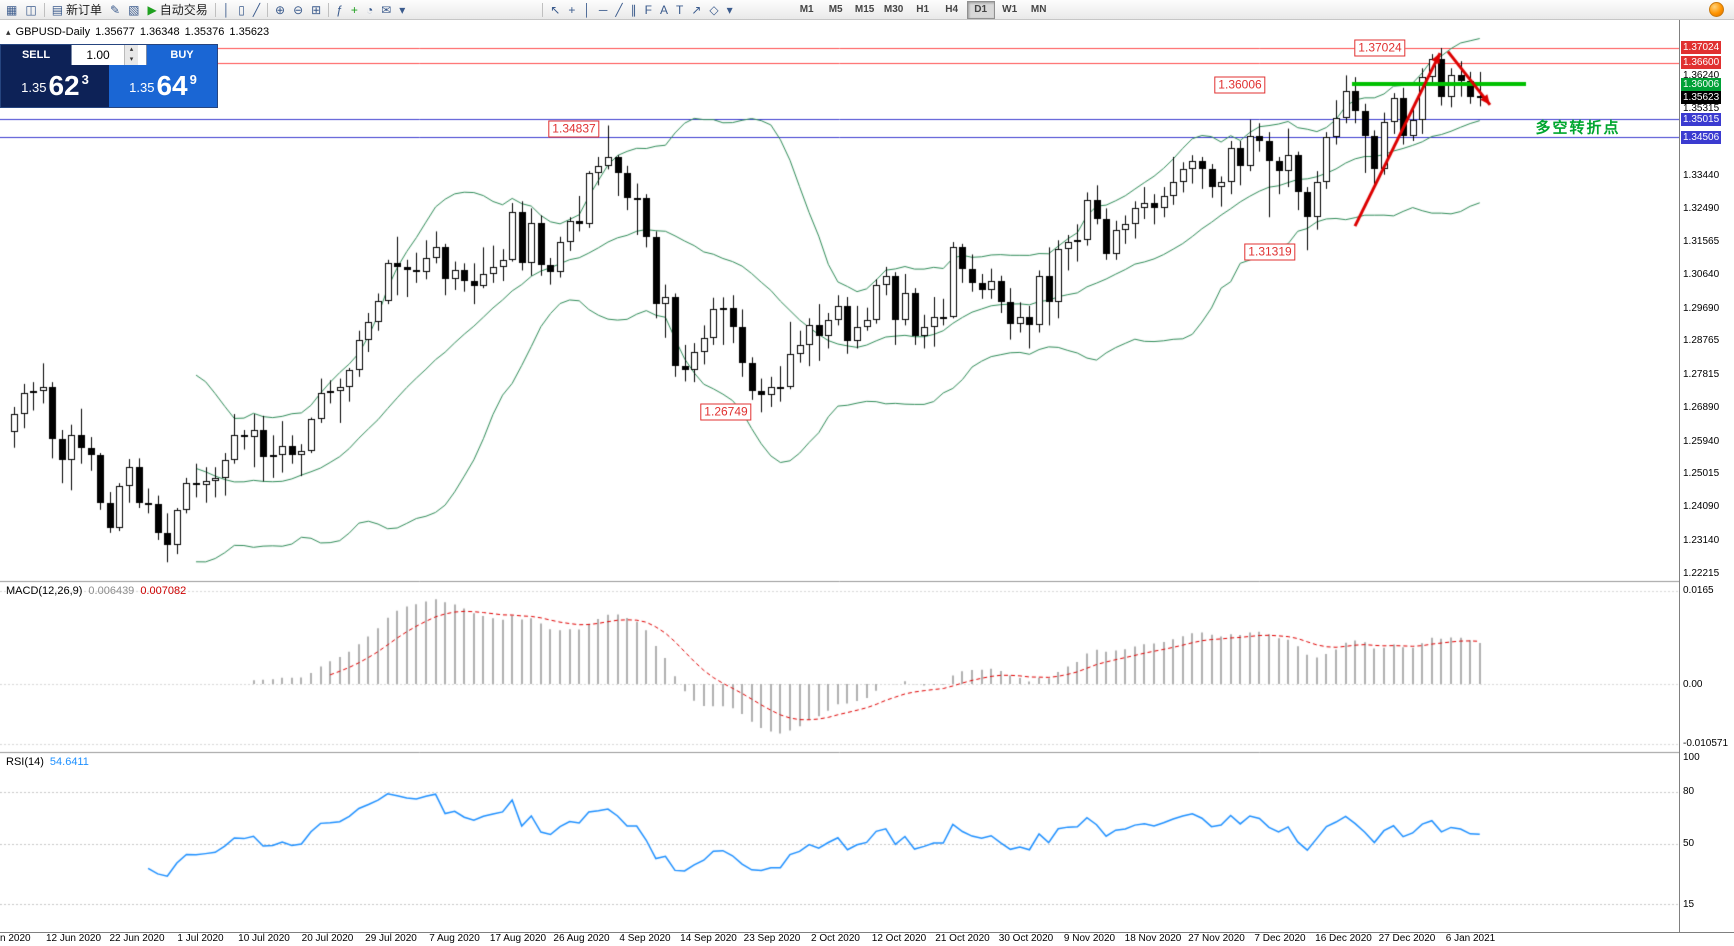 This screenshot has height=946, width=1734. Describe the element at coordinates (952, 9) in the screenshot. I see `timeframe-h4-button: H4` at that location.